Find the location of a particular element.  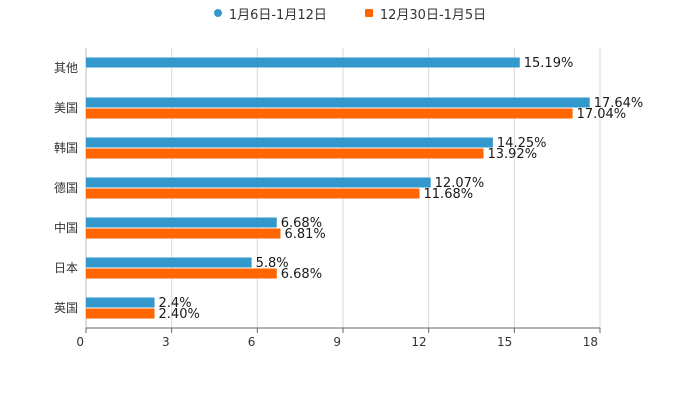

bar-中国-series-1 is located at coordinates (181, 222).